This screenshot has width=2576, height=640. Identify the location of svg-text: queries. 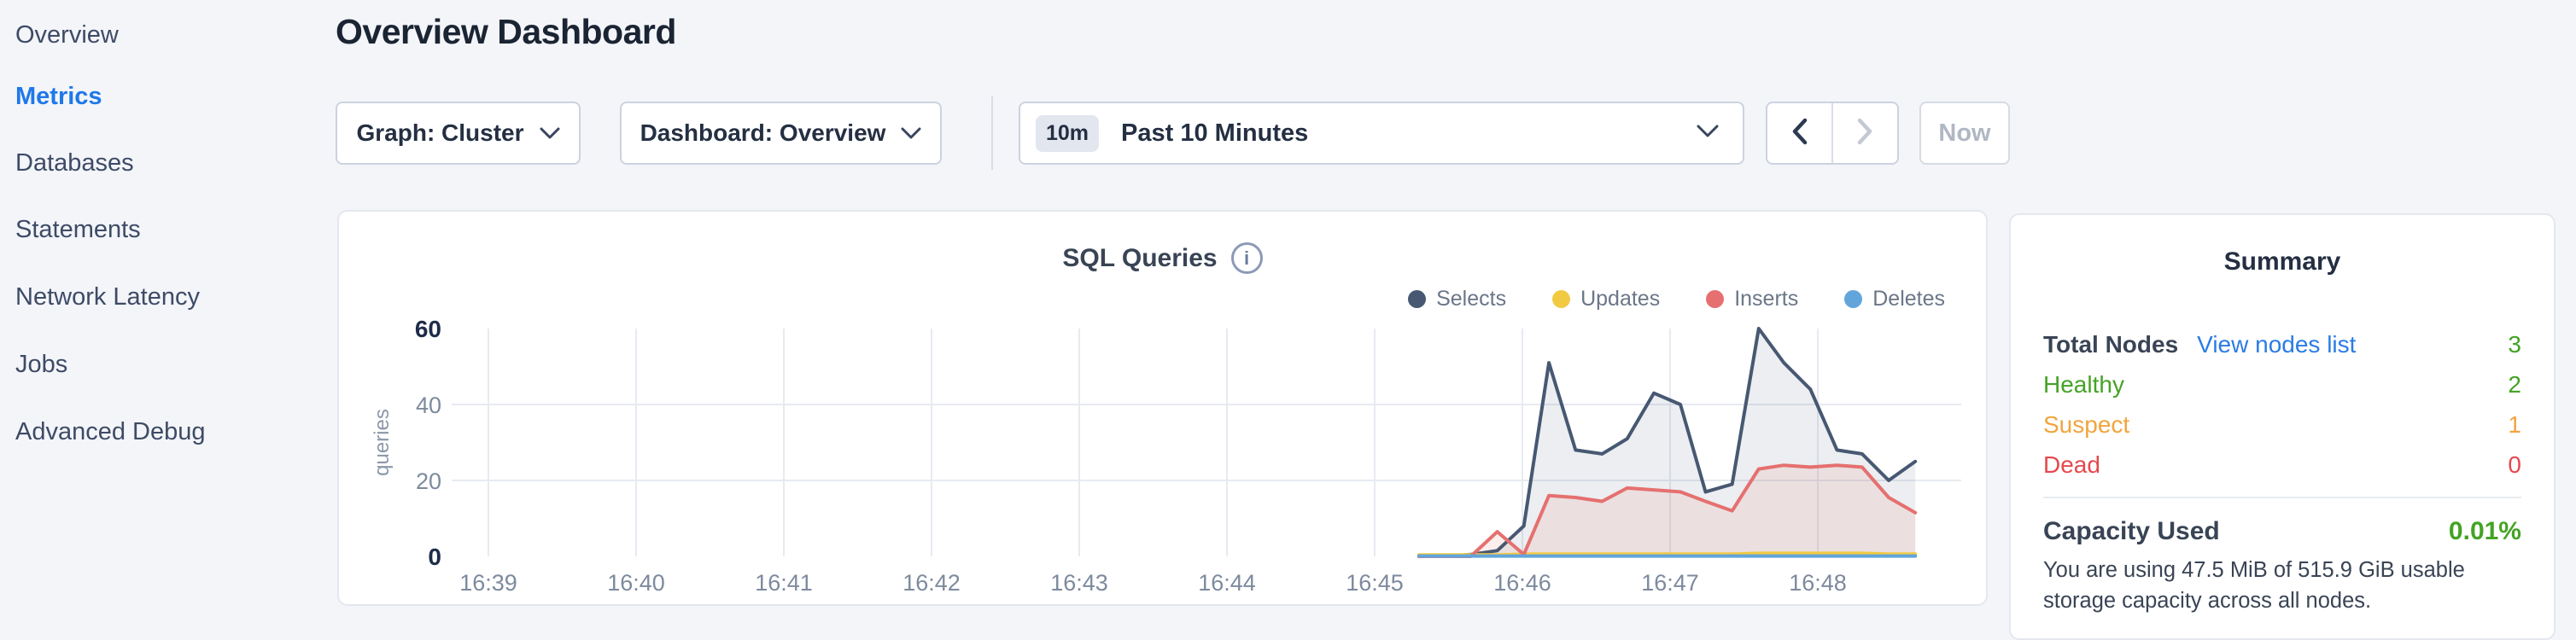
(382, 442).